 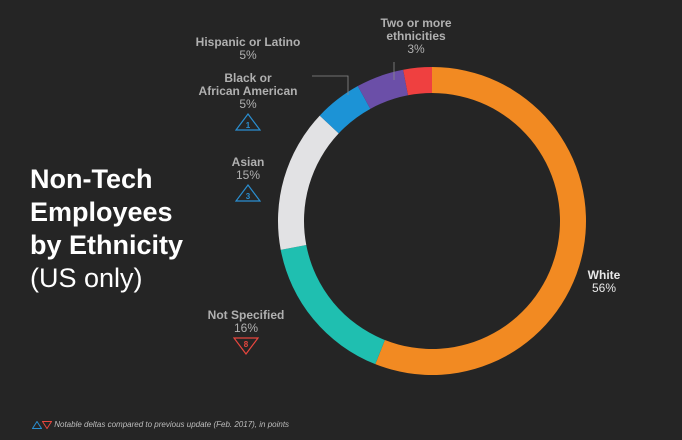 I want to click on label-black-name-1: Black or, so click(x=248, y=78).